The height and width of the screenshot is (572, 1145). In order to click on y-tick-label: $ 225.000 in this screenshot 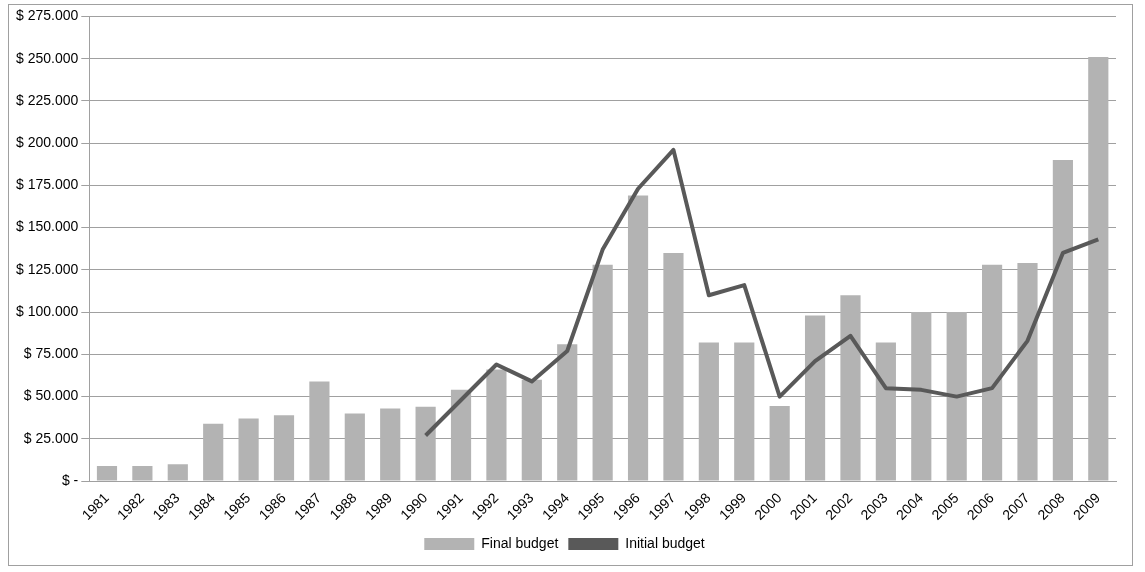, I will do `click(47, 99)`.